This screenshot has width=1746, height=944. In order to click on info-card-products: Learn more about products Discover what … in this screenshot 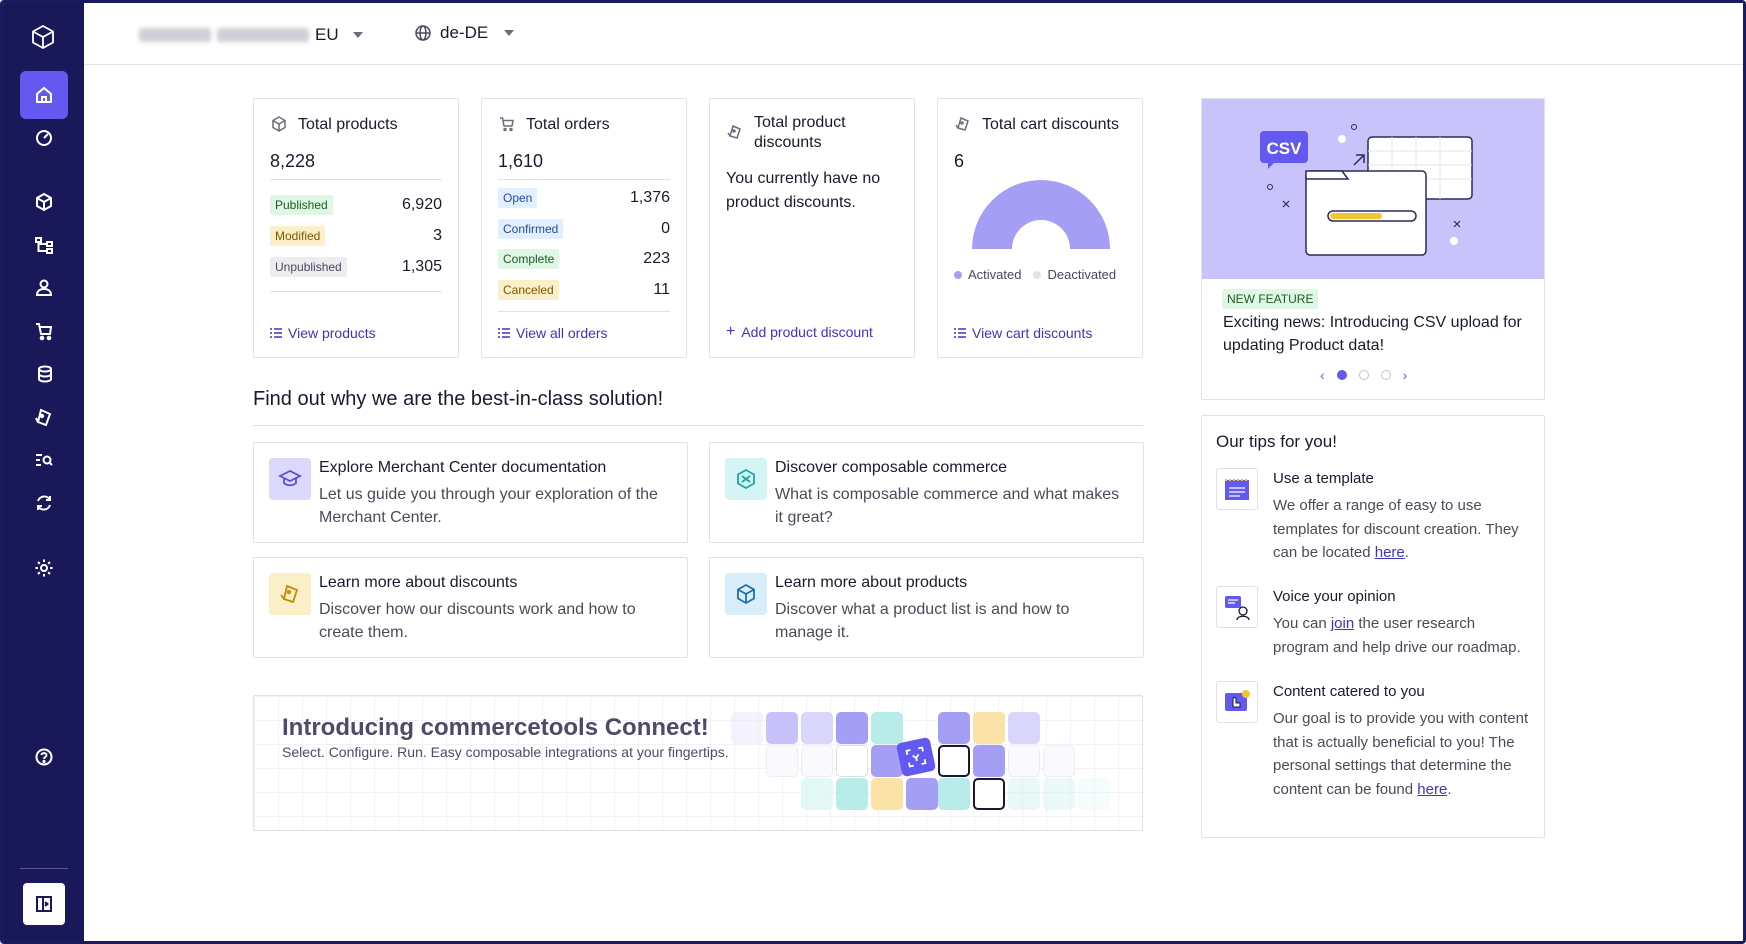, I will do `click(926, 607)`.